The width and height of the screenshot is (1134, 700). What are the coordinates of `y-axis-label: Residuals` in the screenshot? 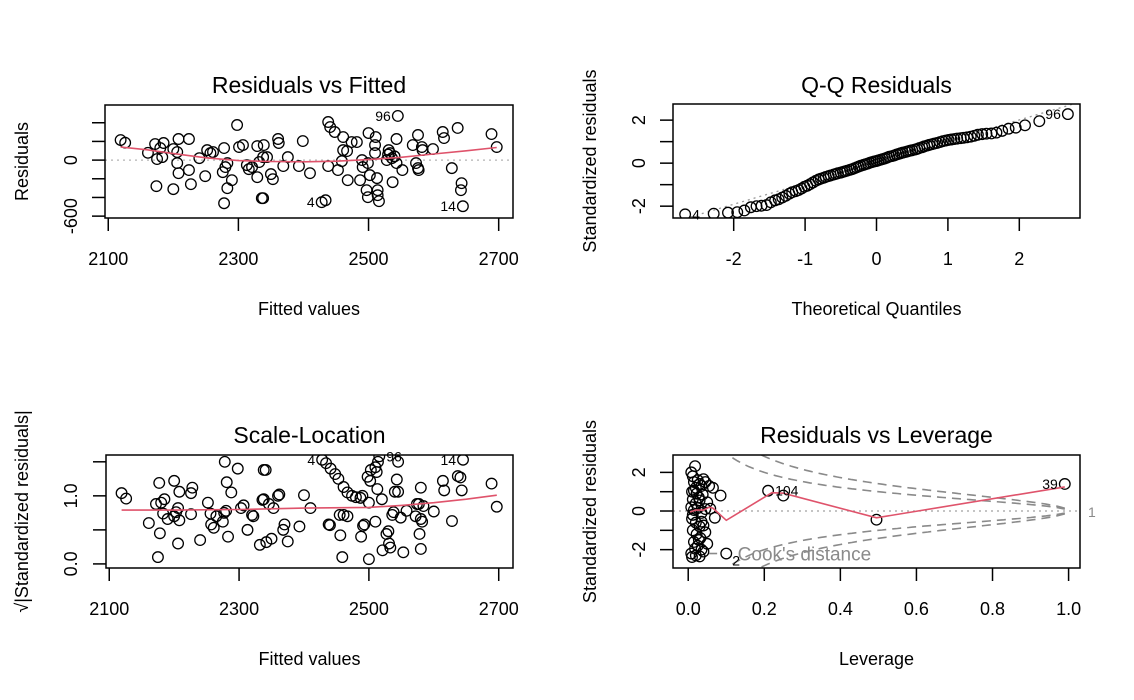 It's located at (22, 161).